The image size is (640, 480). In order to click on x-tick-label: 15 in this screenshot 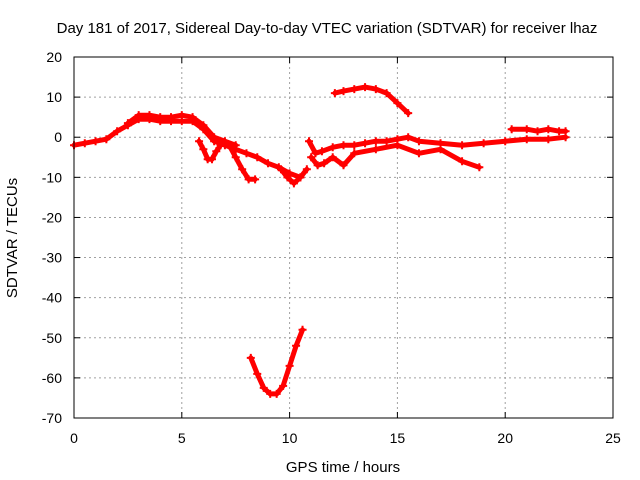, I will do `click(398, 438)`.